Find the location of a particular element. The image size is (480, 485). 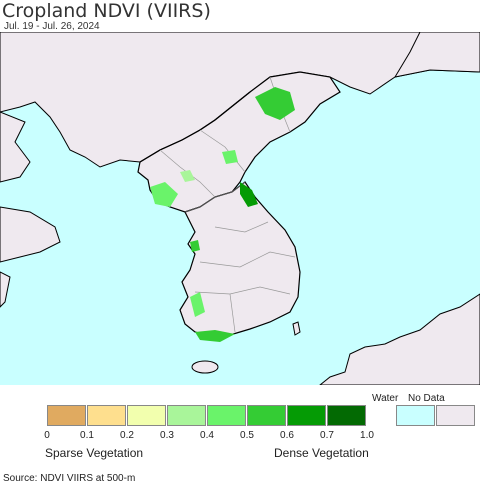

legend-tick-8: 1.0 is located at coordinates (367, 435).